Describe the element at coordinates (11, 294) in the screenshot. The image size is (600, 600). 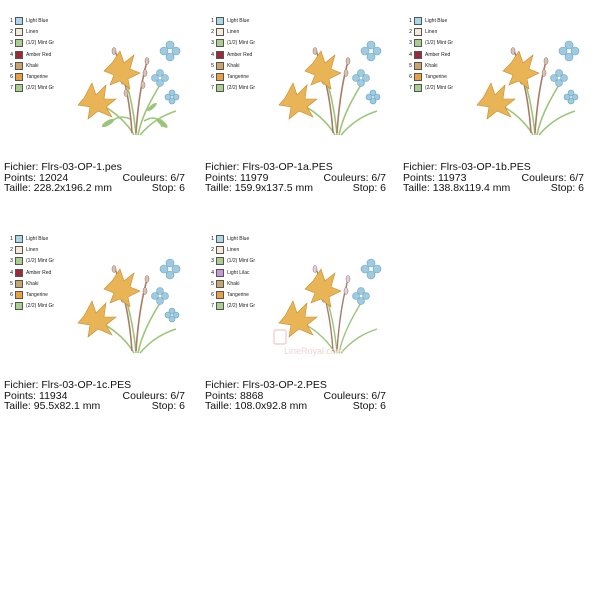
I see `legend-number: 6` at that location.